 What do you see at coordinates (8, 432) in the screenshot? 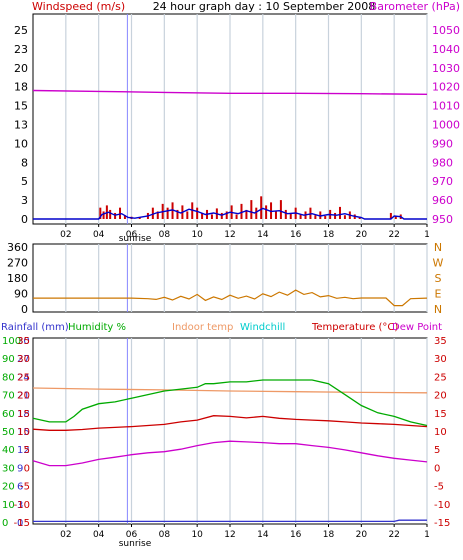
I see `y-tick-label: 50` at bounding box center [8, 432].